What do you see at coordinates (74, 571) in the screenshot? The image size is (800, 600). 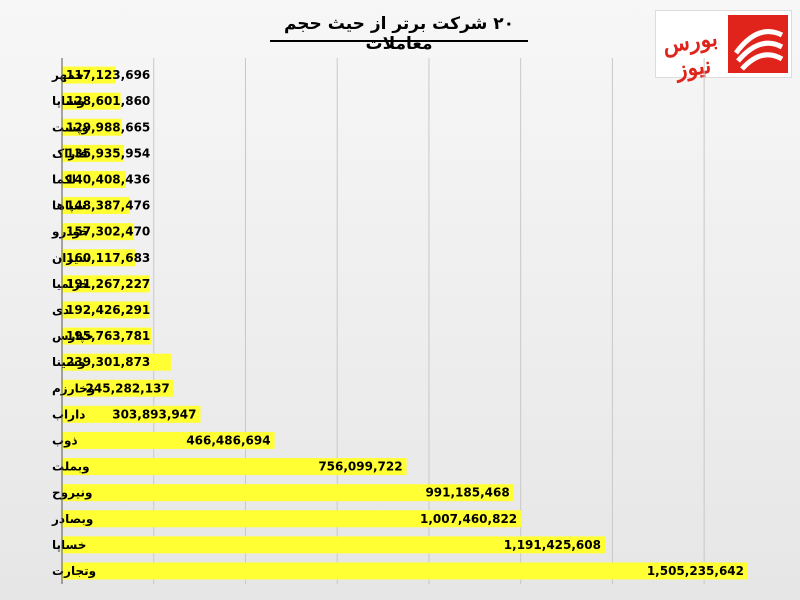 I see `category-label: وتجارت` at bounding box center [74, 571].